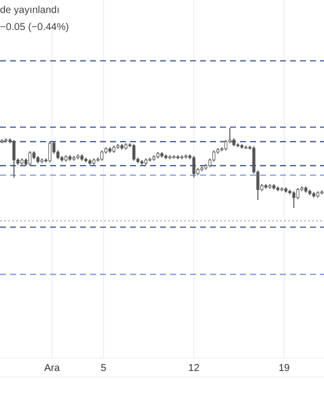  I want to click on chart-title: de yayınlandı, so click(30, 10).